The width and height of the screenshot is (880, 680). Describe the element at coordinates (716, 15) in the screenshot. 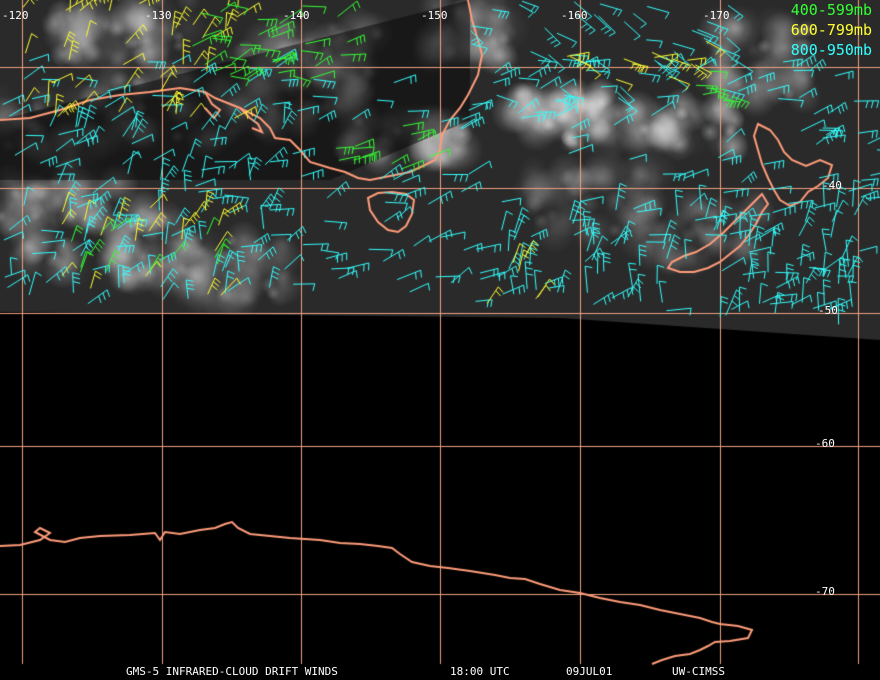

I see `lon-label-170: -170` at that location.